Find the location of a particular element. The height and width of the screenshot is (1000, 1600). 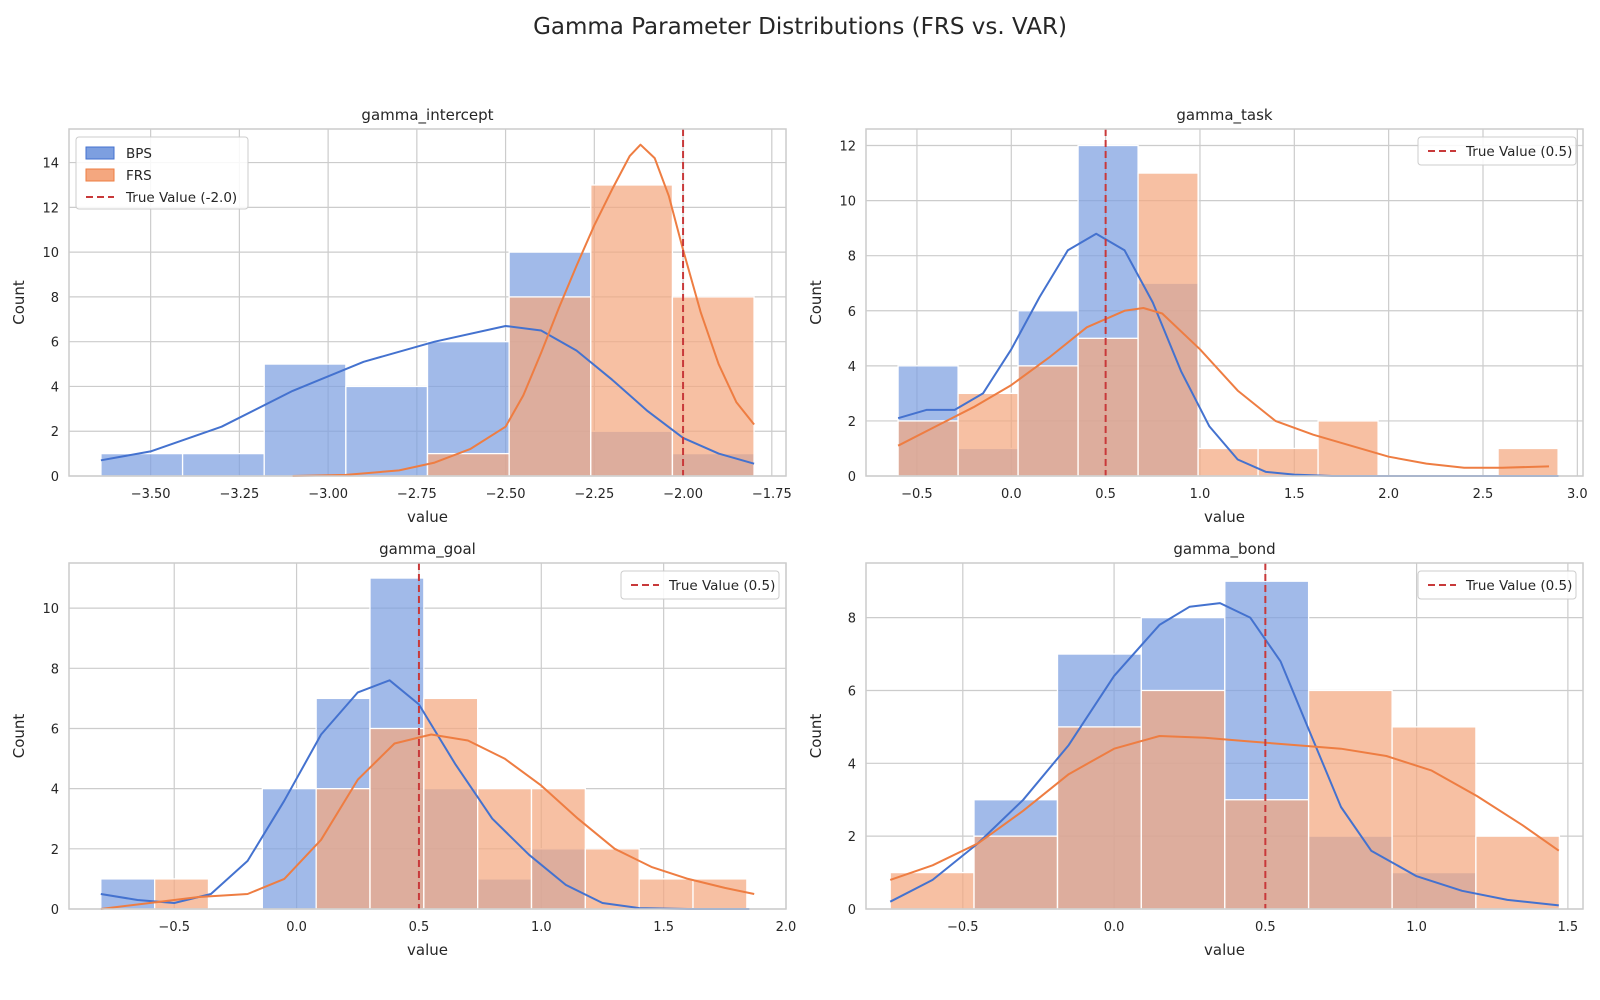

x-tick-label: 2.0 is located at coordinates (1388, 494).